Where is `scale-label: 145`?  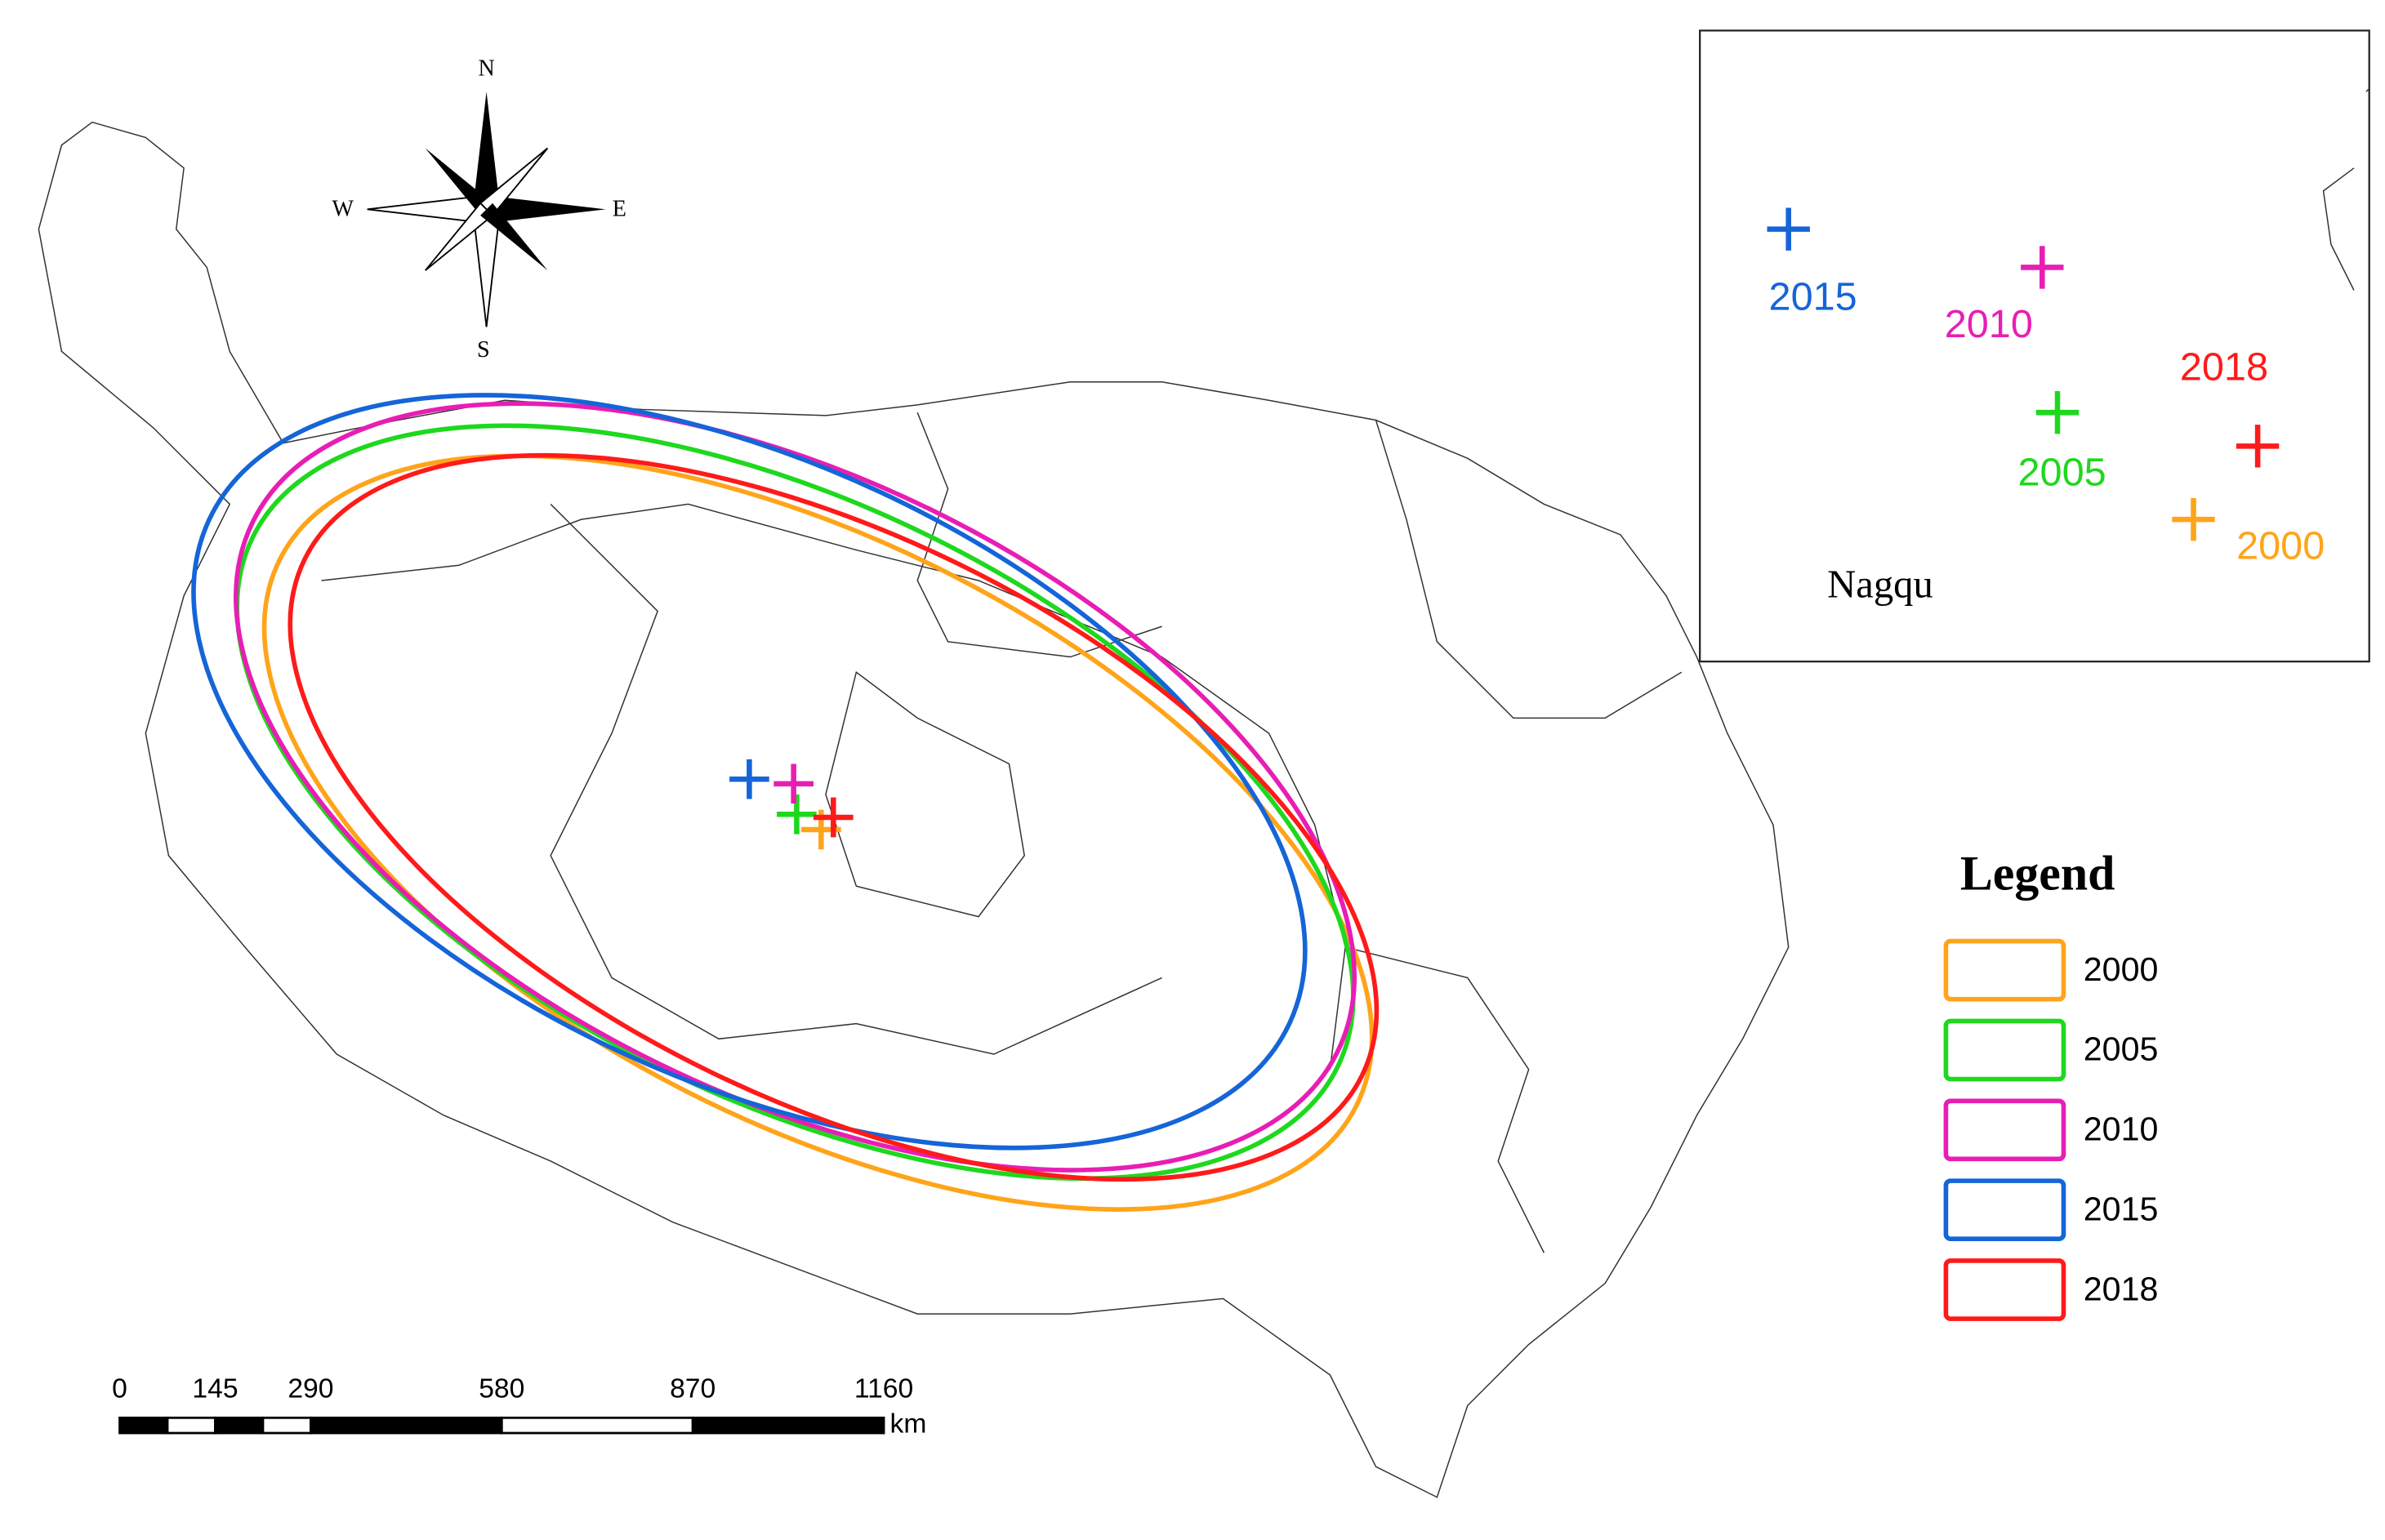 scale-label: 145 is located at coordinates (215, 1389).